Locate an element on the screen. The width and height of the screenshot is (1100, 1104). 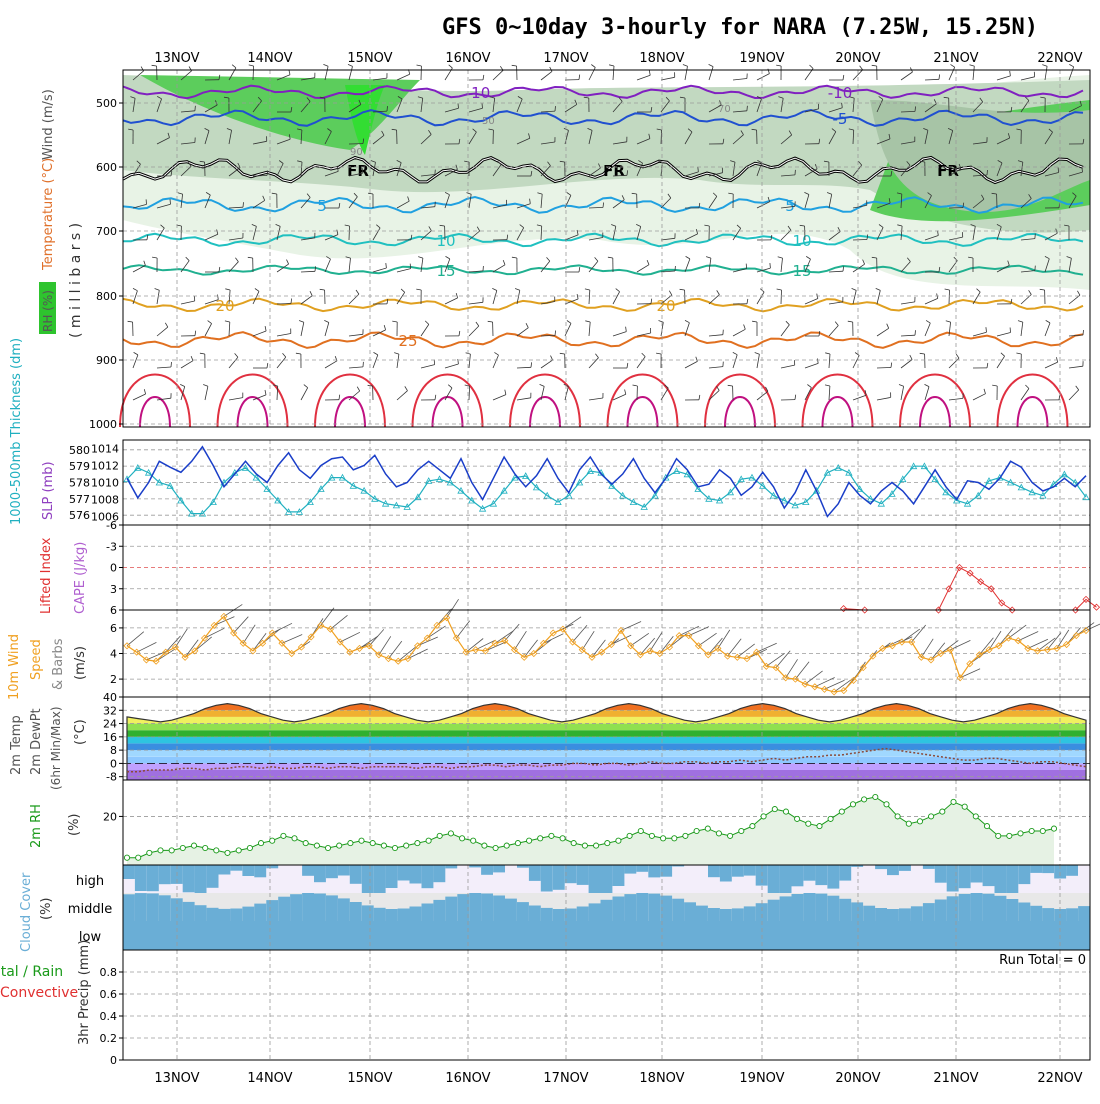
bottom-date-7: 20NOV is located at coordinates (857, 1078).